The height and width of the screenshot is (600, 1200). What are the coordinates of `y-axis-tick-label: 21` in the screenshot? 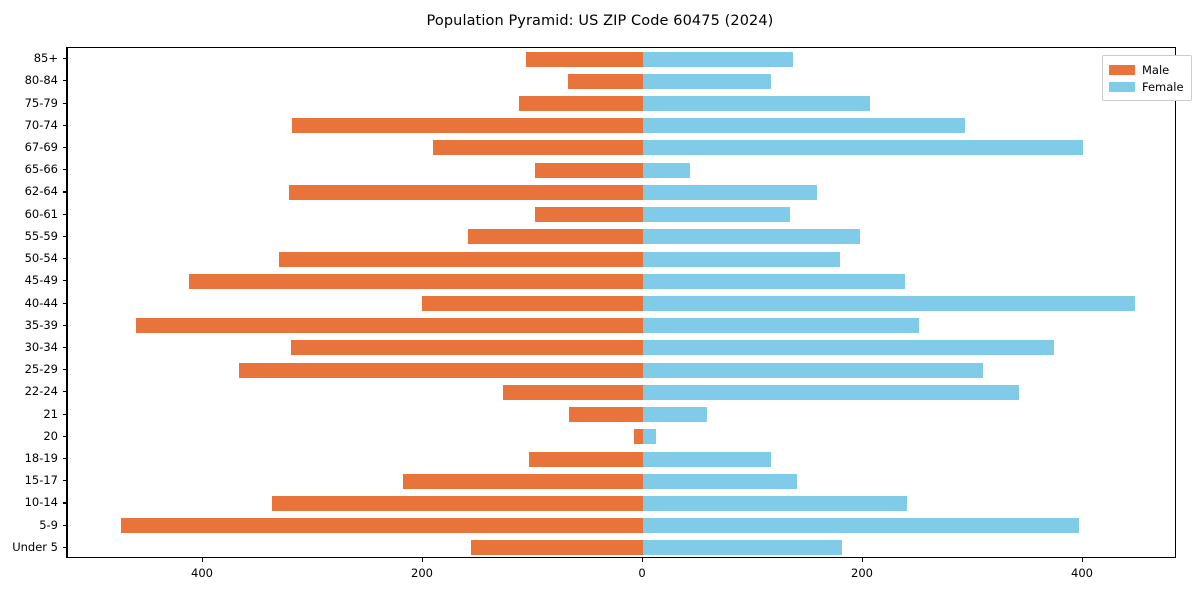 It's located at (50, 413).